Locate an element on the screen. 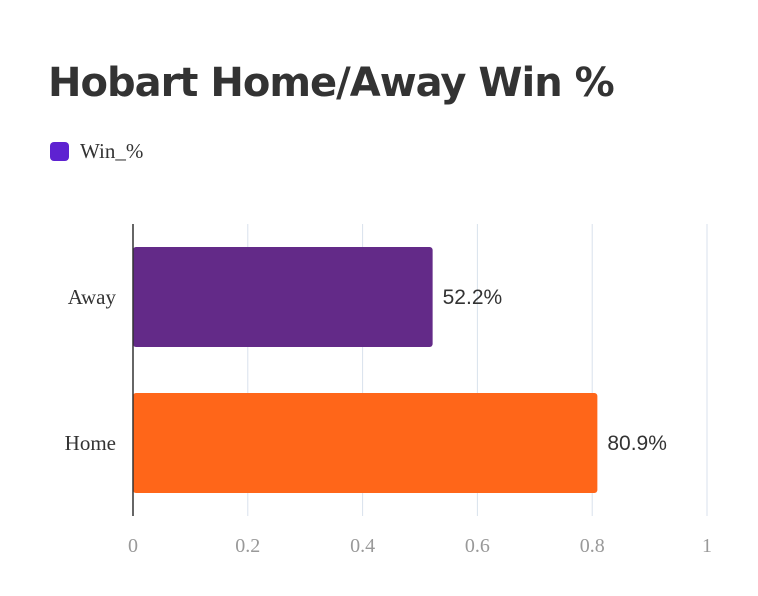 This screenshot has height=596, width=758. legend: Win_% is located at coordinates (96, 151).